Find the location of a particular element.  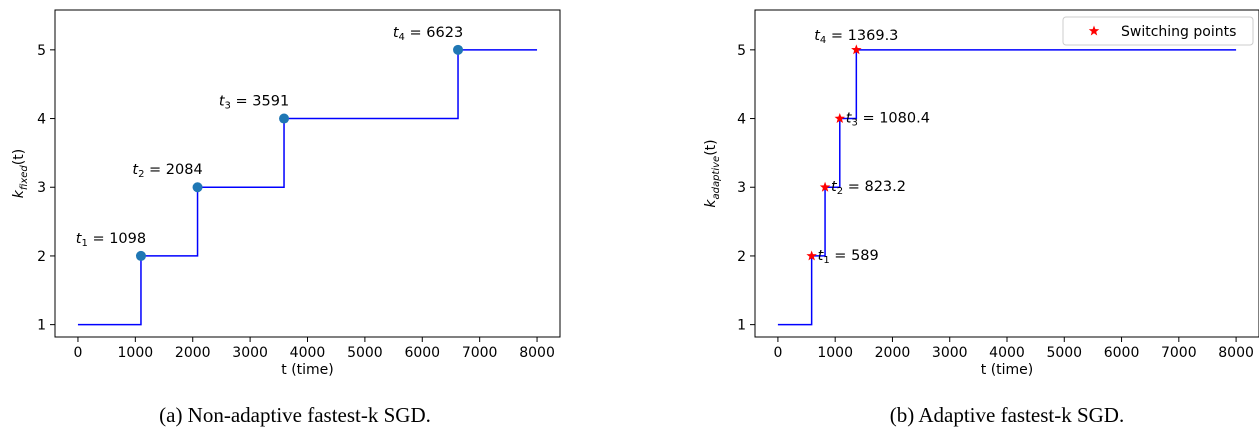

y-tick-label-a: 2 is located at coordinates (41, 257).